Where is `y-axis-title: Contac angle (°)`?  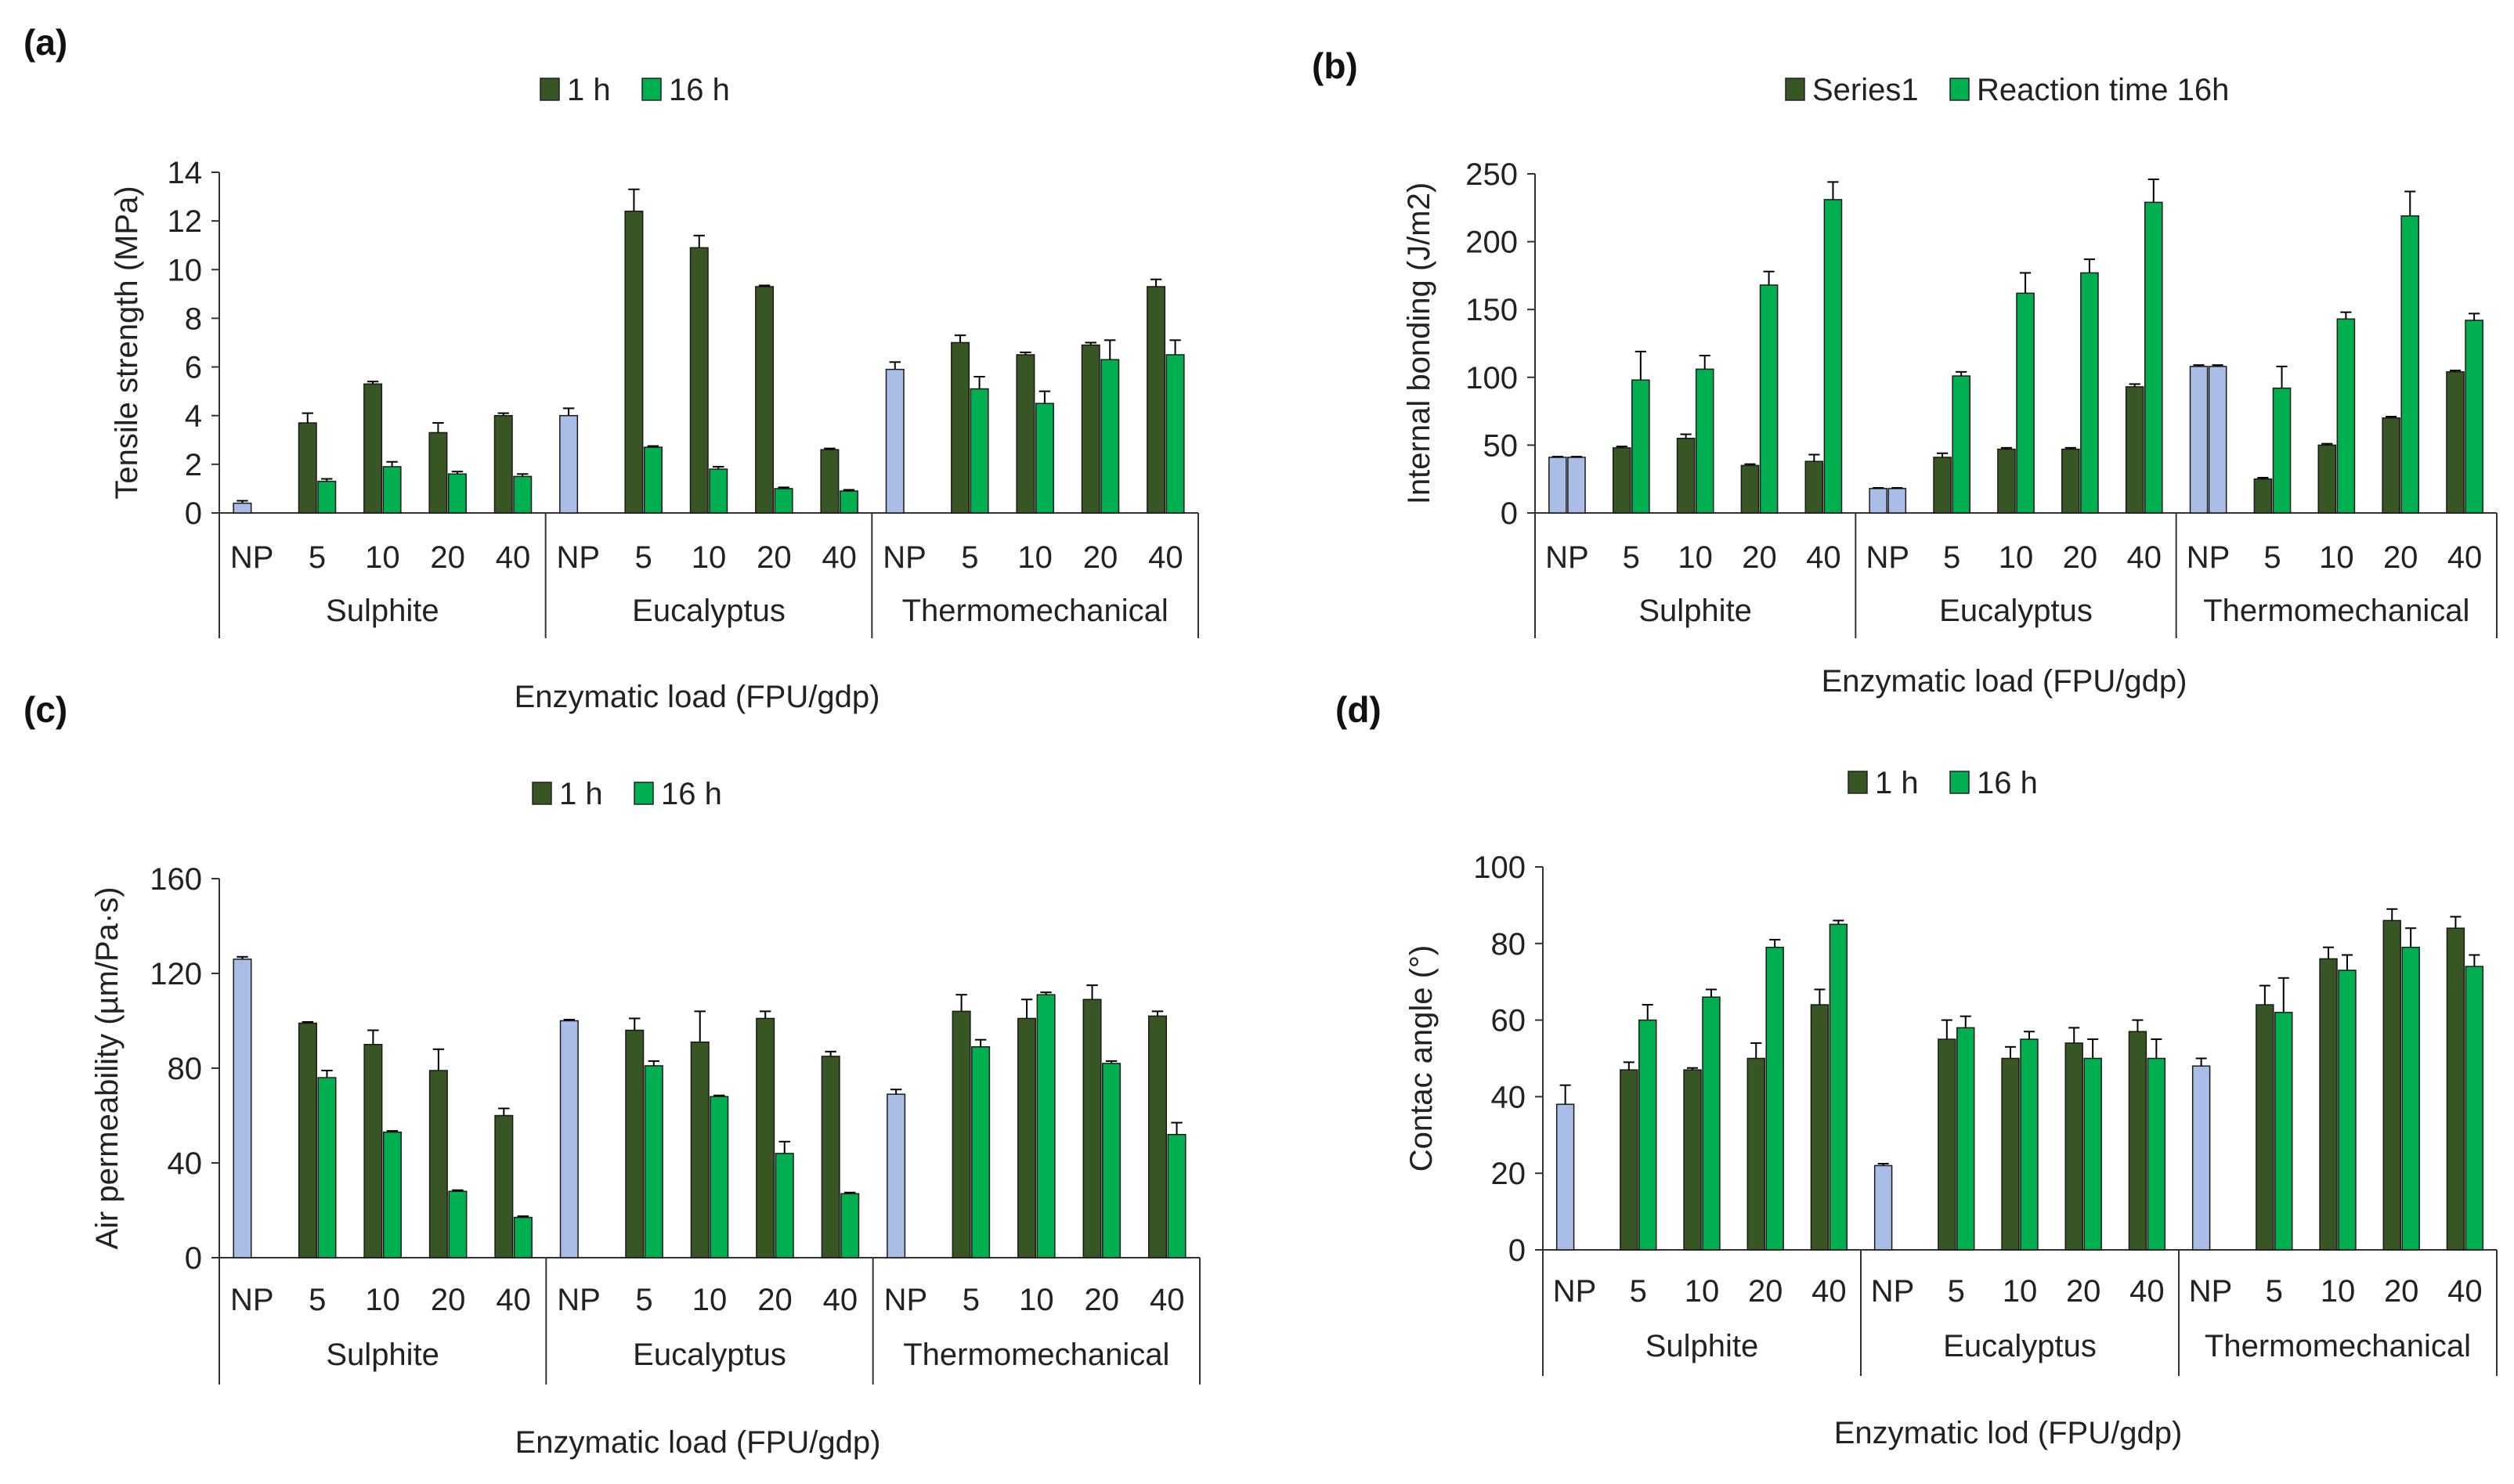 y-axis-title: Contac angle (°) is located at coordinates (1421, 1058).